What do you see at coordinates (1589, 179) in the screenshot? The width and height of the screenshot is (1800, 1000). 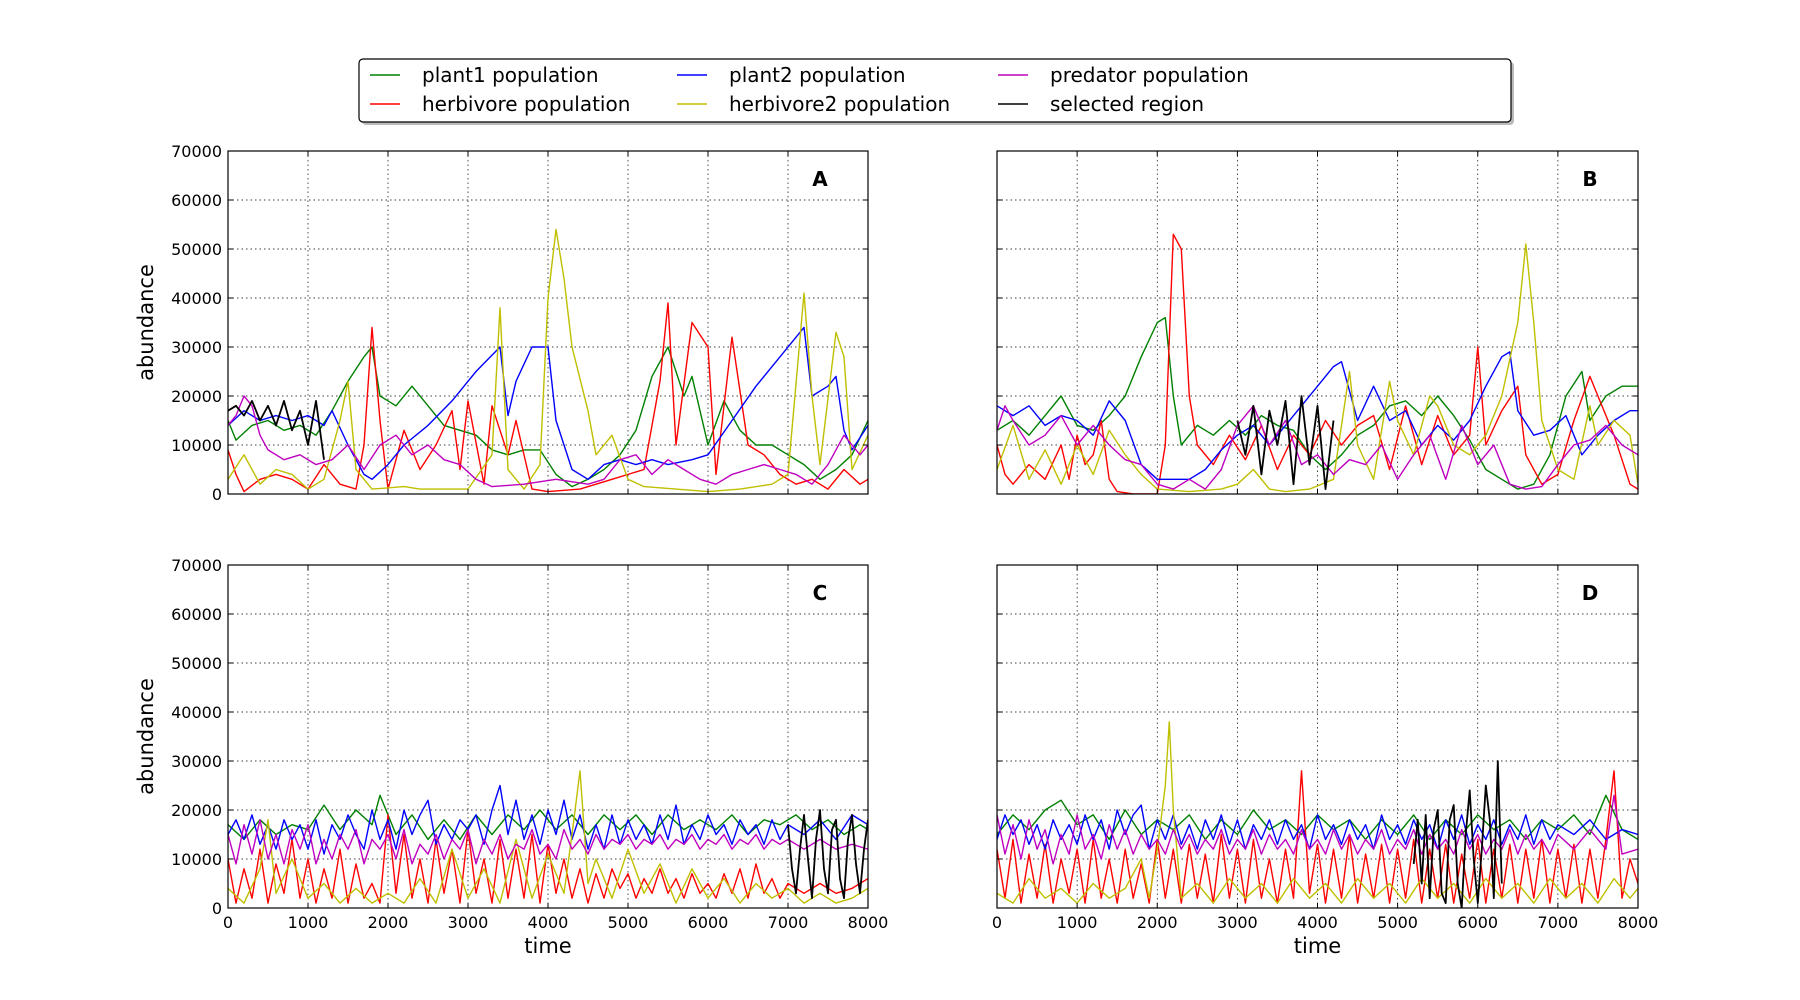 I see `panel-label: B` at bounding box center [1589, 179].